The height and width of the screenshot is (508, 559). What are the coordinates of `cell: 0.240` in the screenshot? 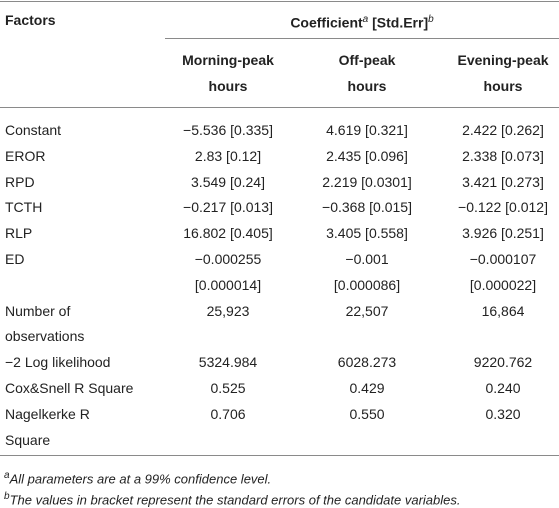 It's located at (503, 388).